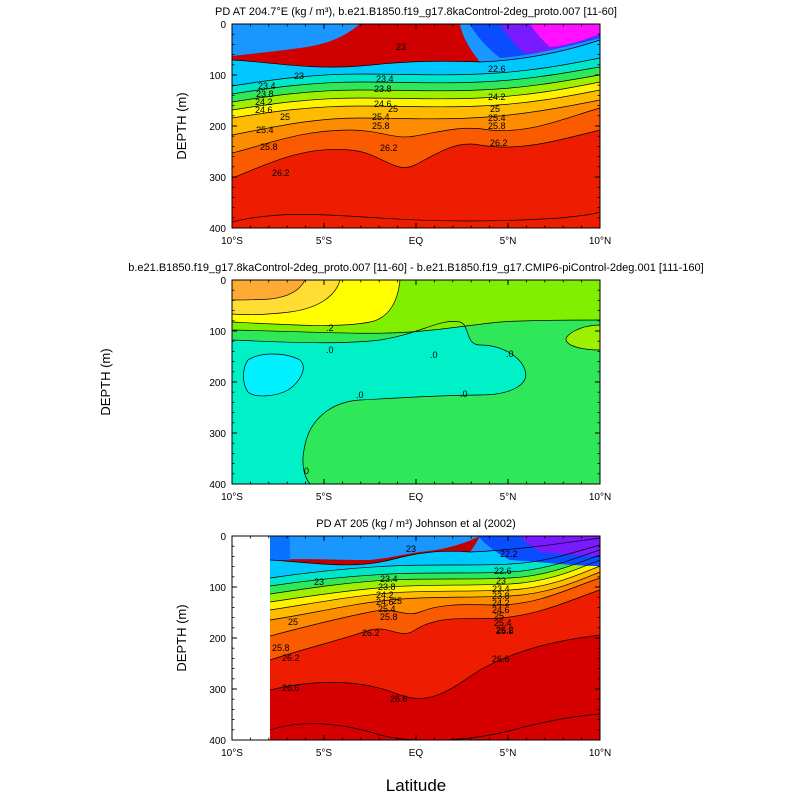 The image size is (800, 800). I want to click on panel-1-contour-23.0, so click(416, 53).